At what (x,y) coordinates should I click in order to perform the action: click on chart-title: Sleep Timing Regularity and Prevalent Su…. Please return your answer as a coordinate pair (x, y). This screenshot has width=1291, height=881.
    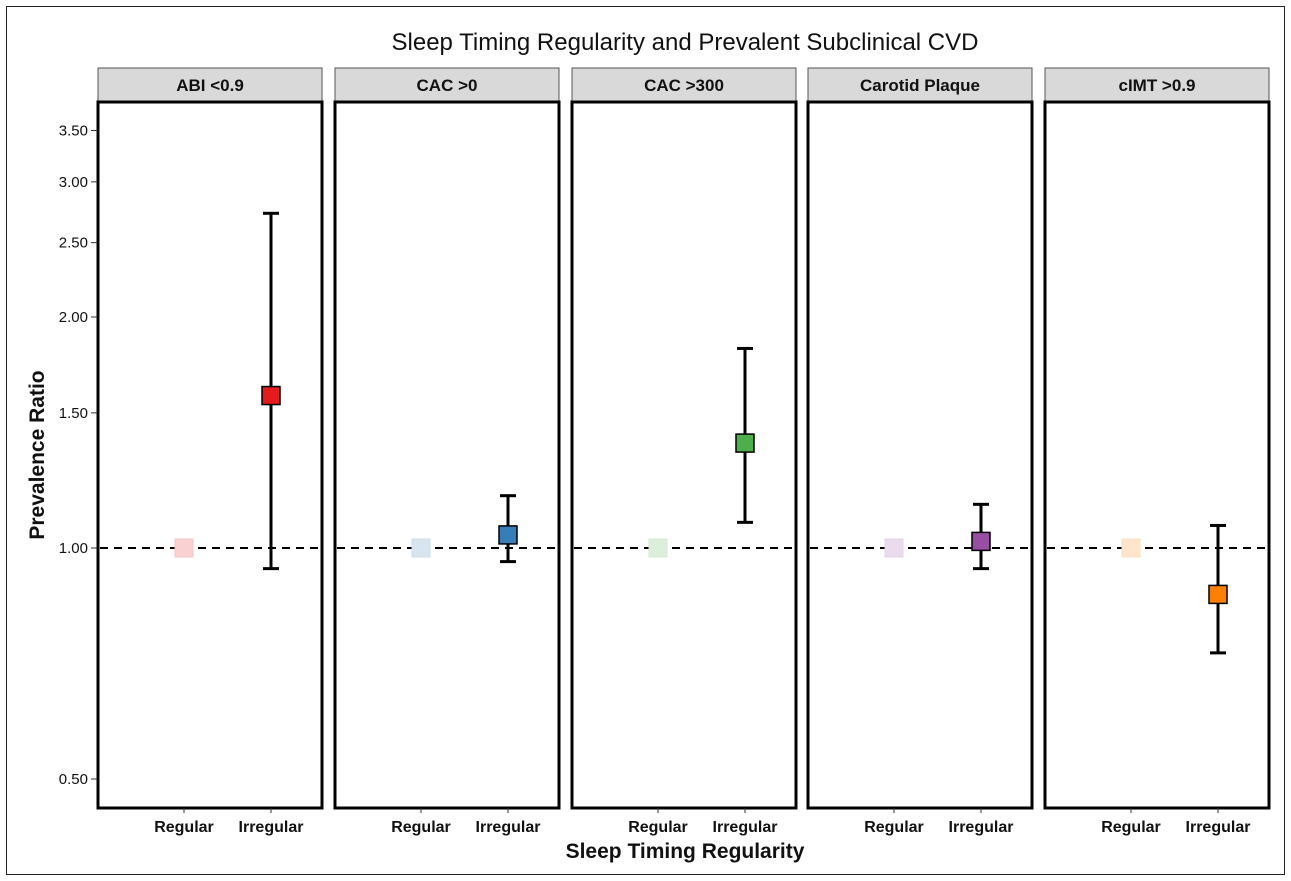
    Looking at the image, I should click on (685, 42).